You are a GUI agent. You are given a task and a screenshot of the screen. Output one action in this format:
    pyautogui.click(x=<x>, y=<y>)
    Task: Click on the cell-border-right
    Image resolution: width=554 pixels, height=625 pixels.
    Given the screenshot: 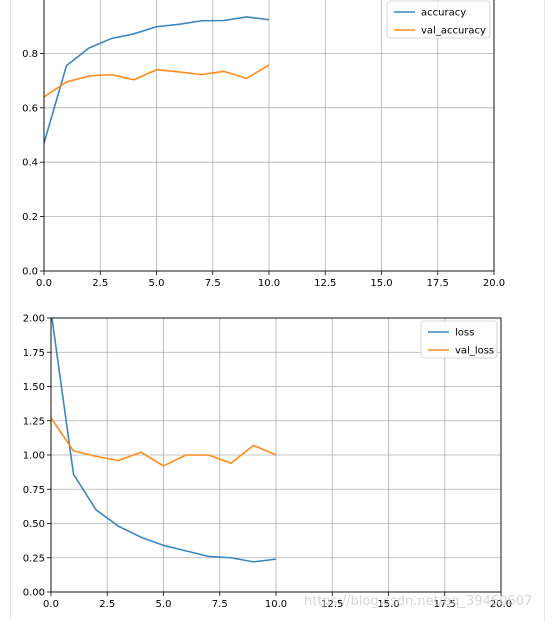 What is the action you would take?
    pyautogui.click(x=544, y=310)
    